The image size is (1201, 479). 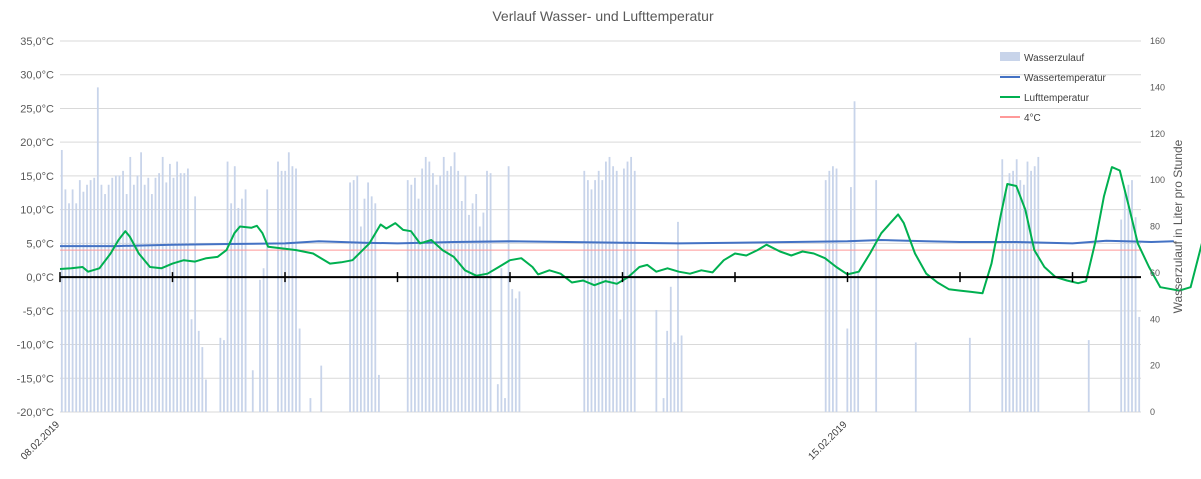 What do you see at coordinates (38, 312) in the screenshot?
I see `y-left-tick-label: -5,0°C` at bounding box center [38, 312].